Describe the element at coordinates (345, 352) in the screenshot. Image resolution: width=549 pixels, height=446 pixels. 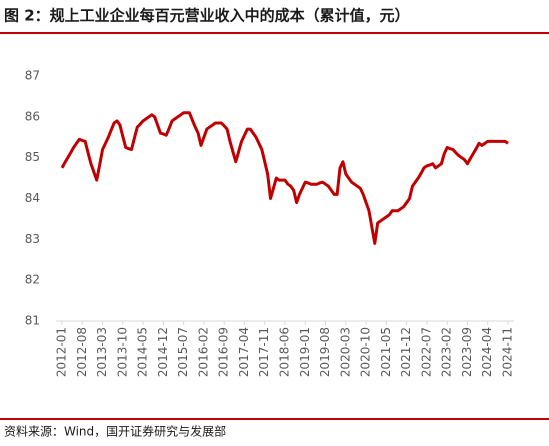
I see `x-tick-label: 2020-03` at that location.